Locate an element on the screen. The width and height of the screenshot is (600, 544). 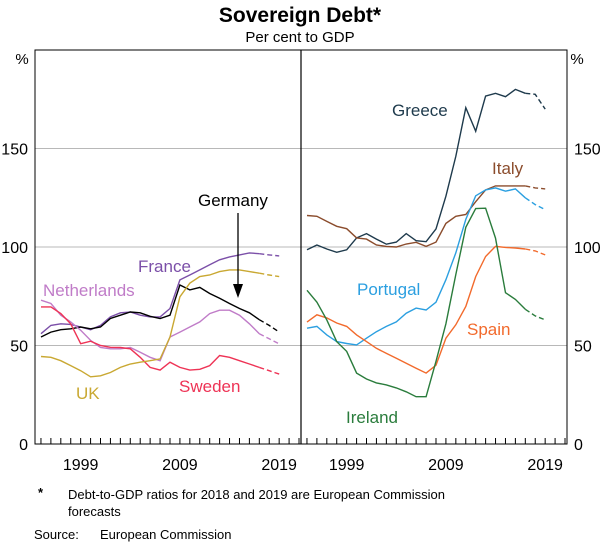
series-label-italy: Italy is located at coordinates (508, 168).